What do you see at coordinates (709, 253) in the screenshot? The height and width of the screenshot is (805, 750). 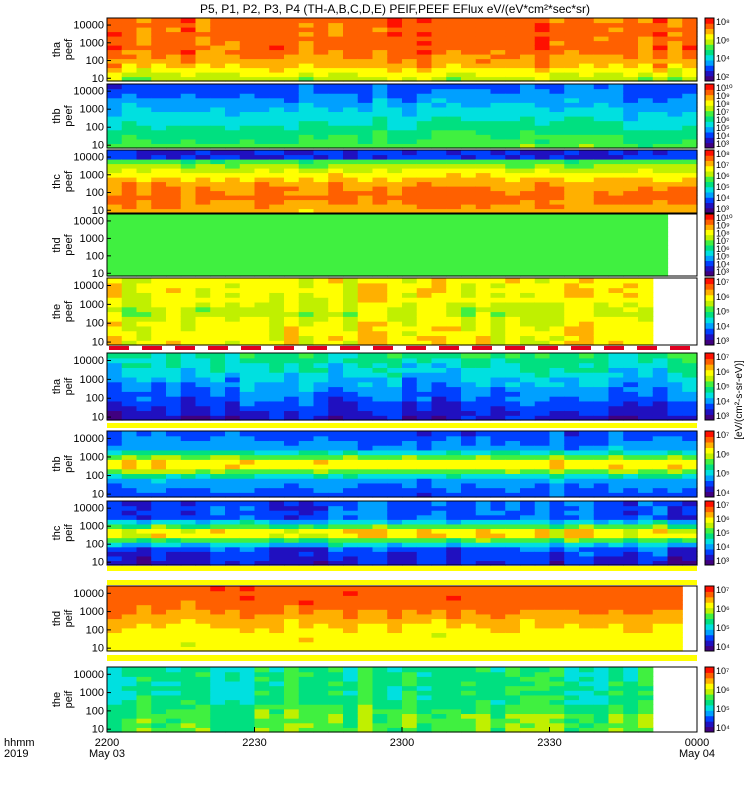 I see `colorbar-segment` at bounding box center [709, 253].